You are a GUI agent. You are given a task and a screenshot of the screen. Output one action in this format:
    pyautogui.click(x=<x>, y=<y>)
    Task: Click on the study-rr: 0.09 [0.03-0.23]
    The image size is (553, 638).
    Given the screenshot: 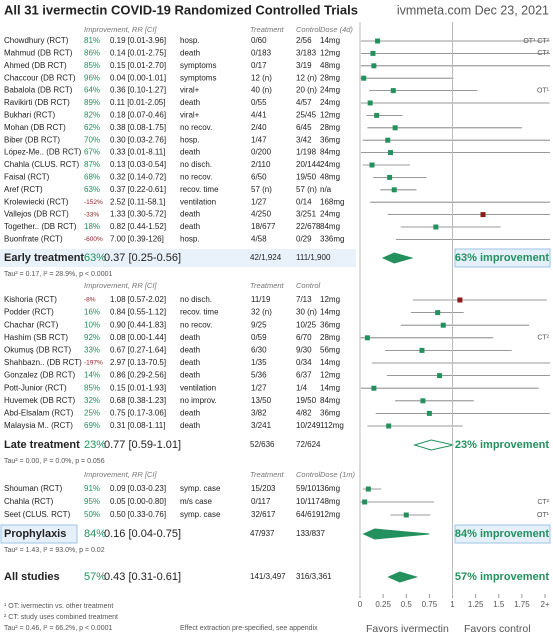 What is the action you would take?
    pyautogui.click(x=138, y=488)
    